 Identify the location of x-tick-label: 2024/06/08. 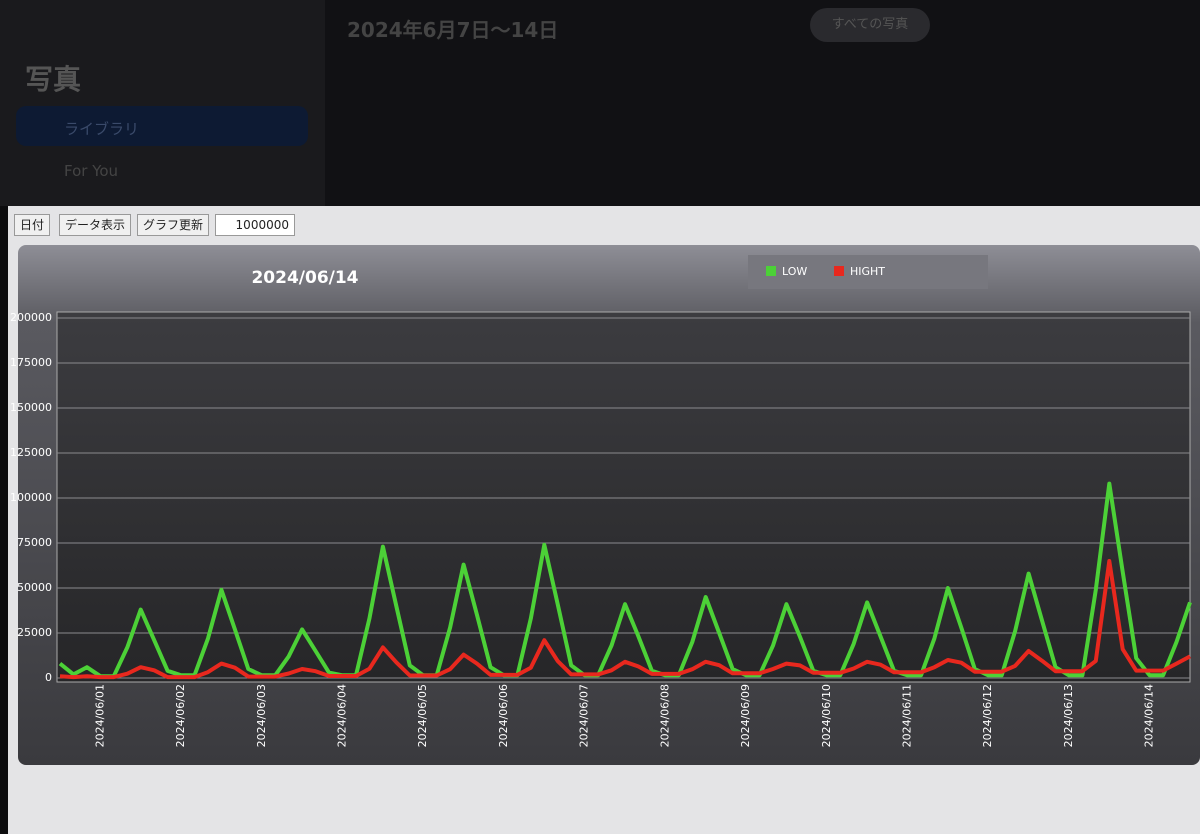
(664, 715).